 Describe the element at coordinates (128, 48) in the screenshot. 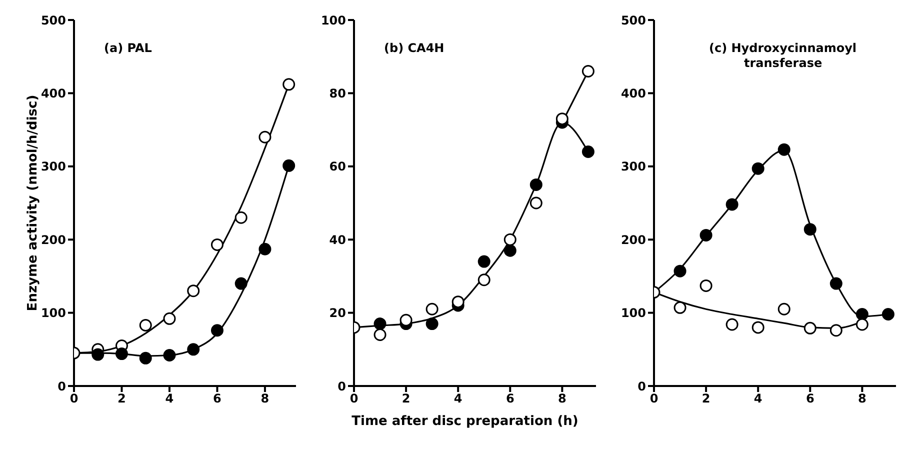

I see `text: (a) PAL` at that location.